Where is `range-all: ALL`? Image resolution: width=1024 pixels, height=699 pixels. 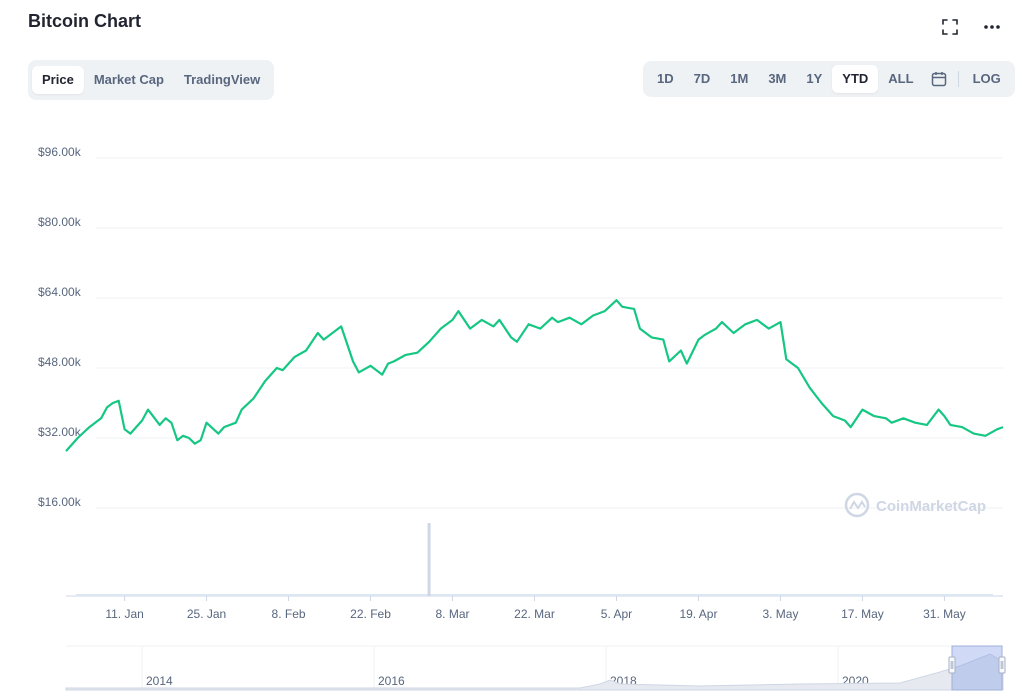 range-all: ALL is located at coordinates (901, 78).